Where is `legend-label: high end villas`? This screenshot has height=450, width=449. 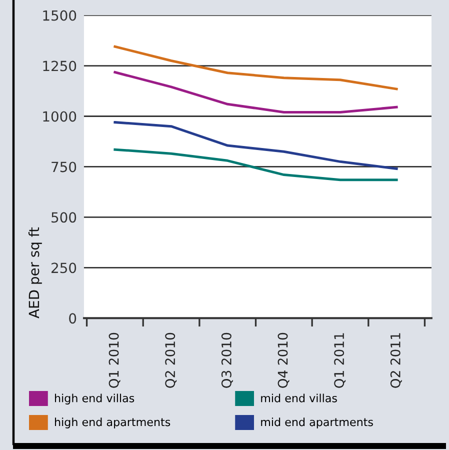
legend-label: high end villas is located at coordinates (94, 399).